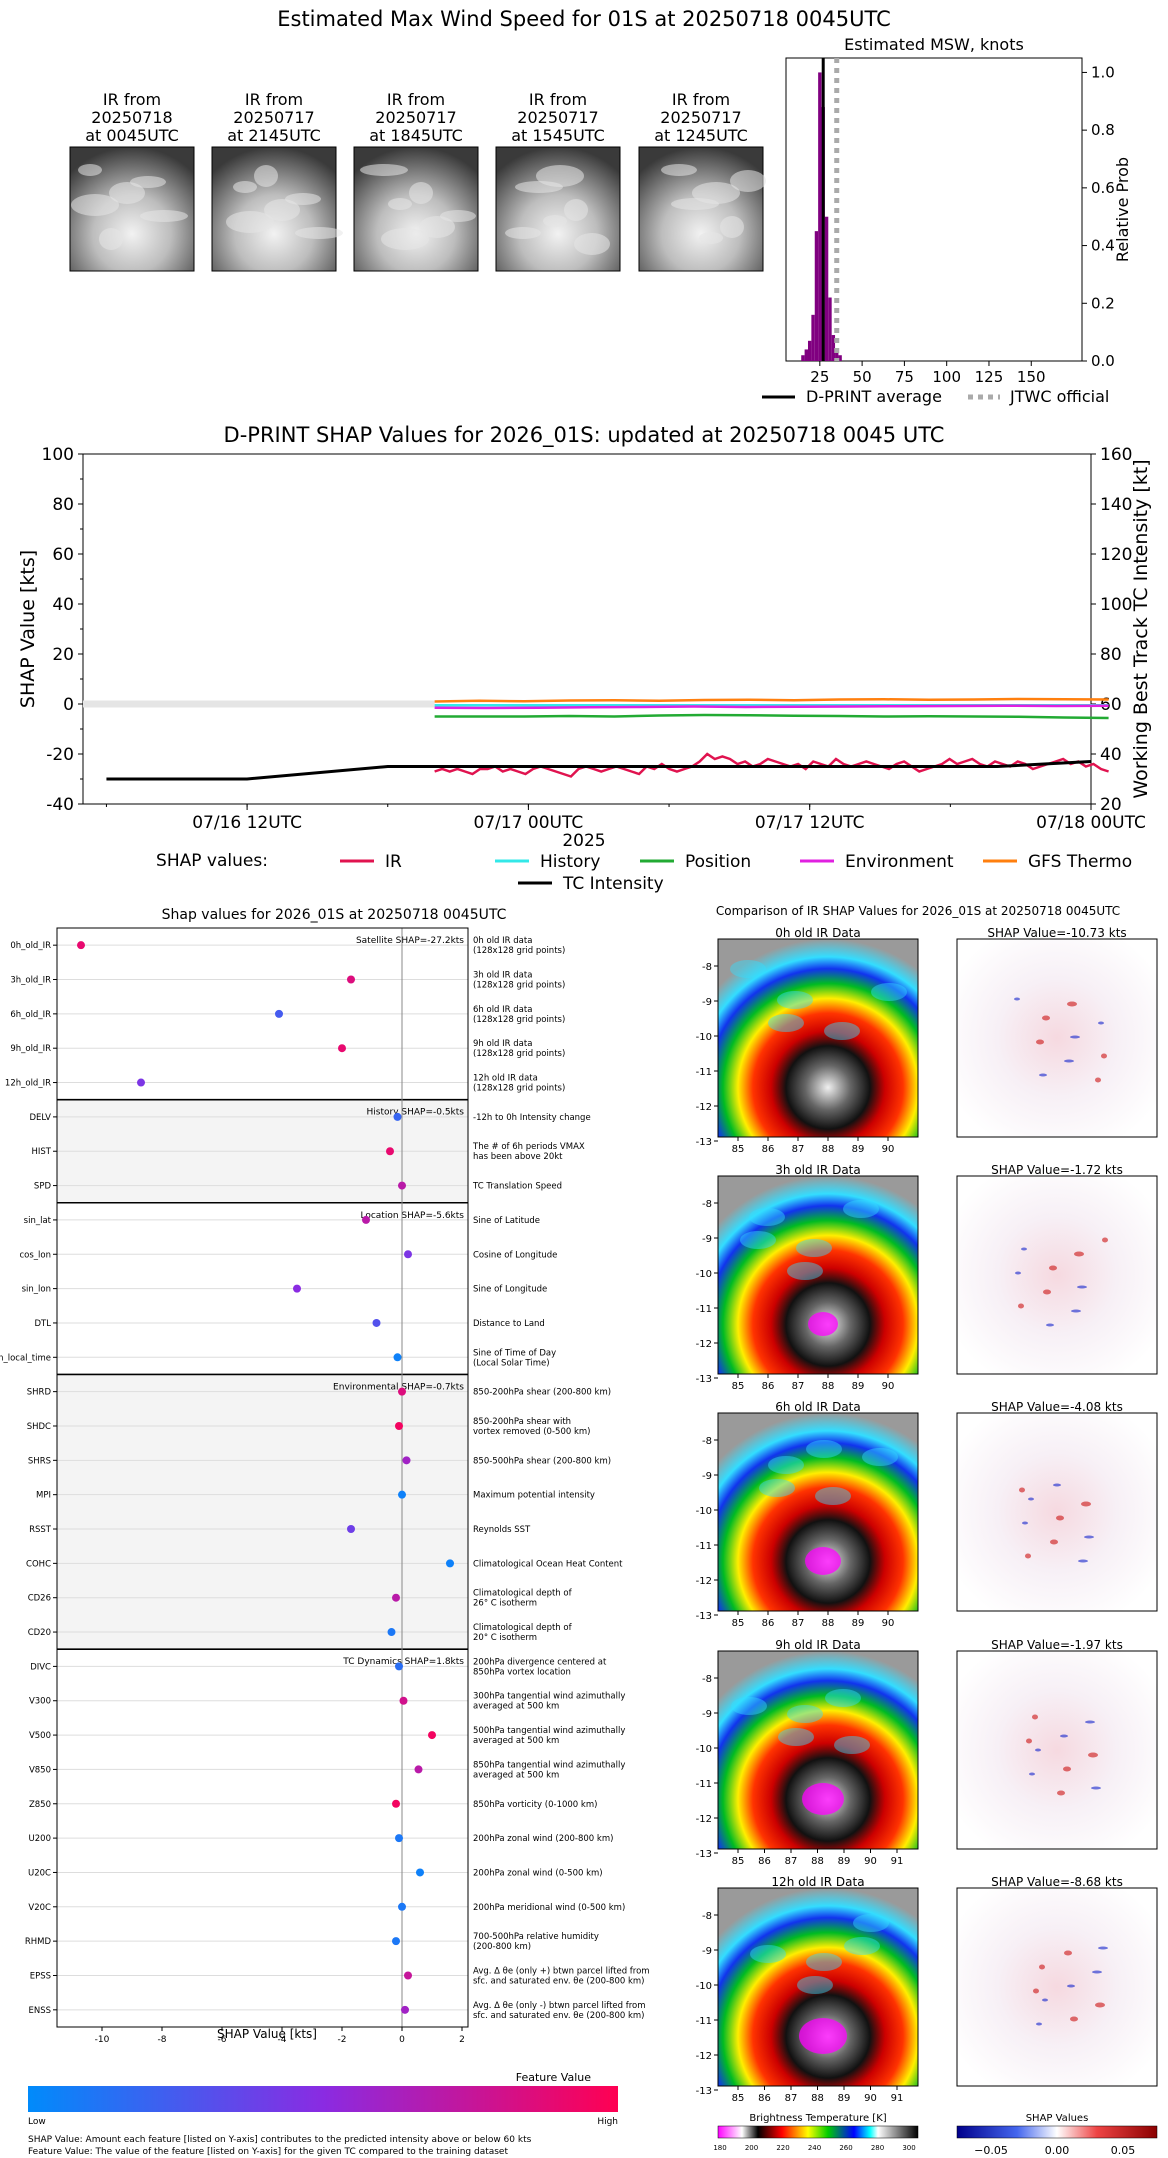 This screenshot has height=2158, width=1168. Describe the element at coordinates (505, 1079) in the screenshot. I see `feature-description: 12h old IR data` at that location.